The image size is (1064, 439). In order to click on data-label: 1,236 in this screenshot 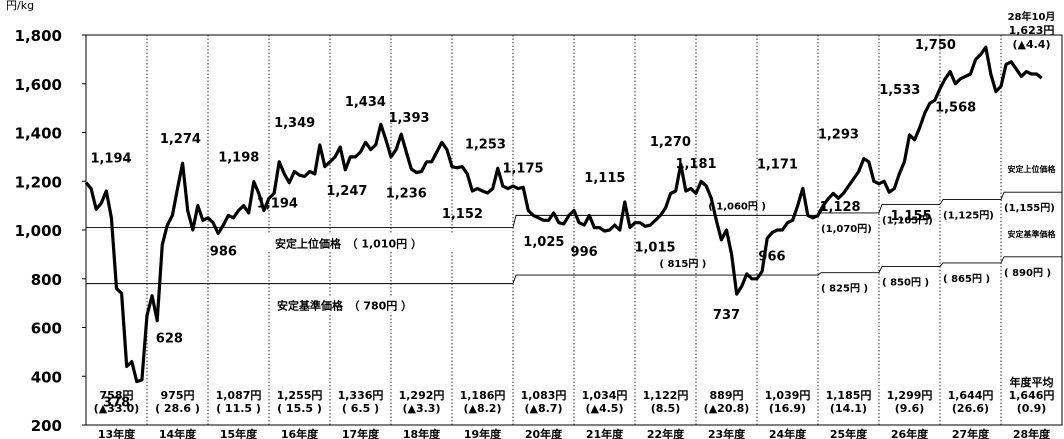, I will do `click(406, 193)`.